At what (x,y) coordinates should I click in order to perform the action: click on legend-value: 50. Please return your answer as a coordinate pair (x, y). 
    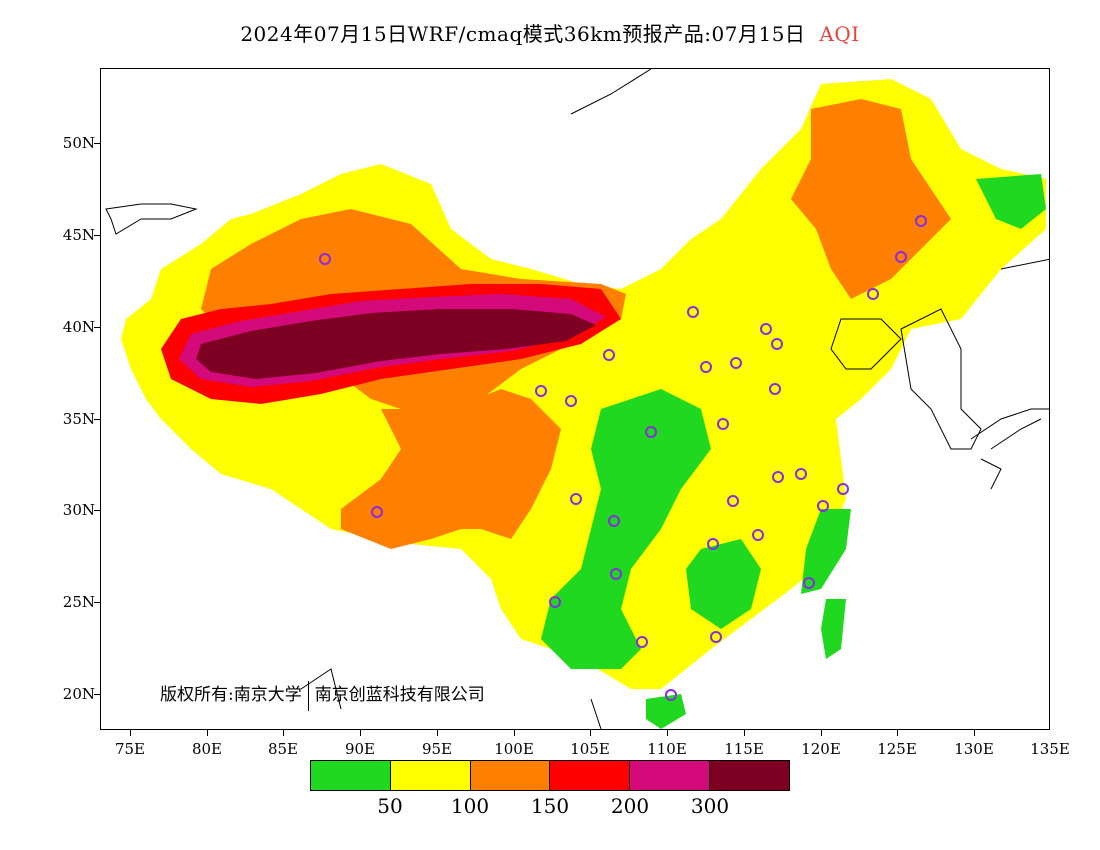
    Looking at the image, I should click on (390, 806).